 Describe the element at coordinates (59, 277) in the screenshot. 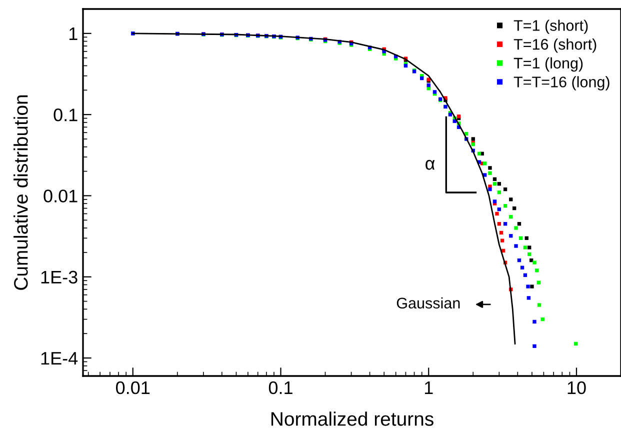

I see `y-tick-label: 1E-3` at that location.